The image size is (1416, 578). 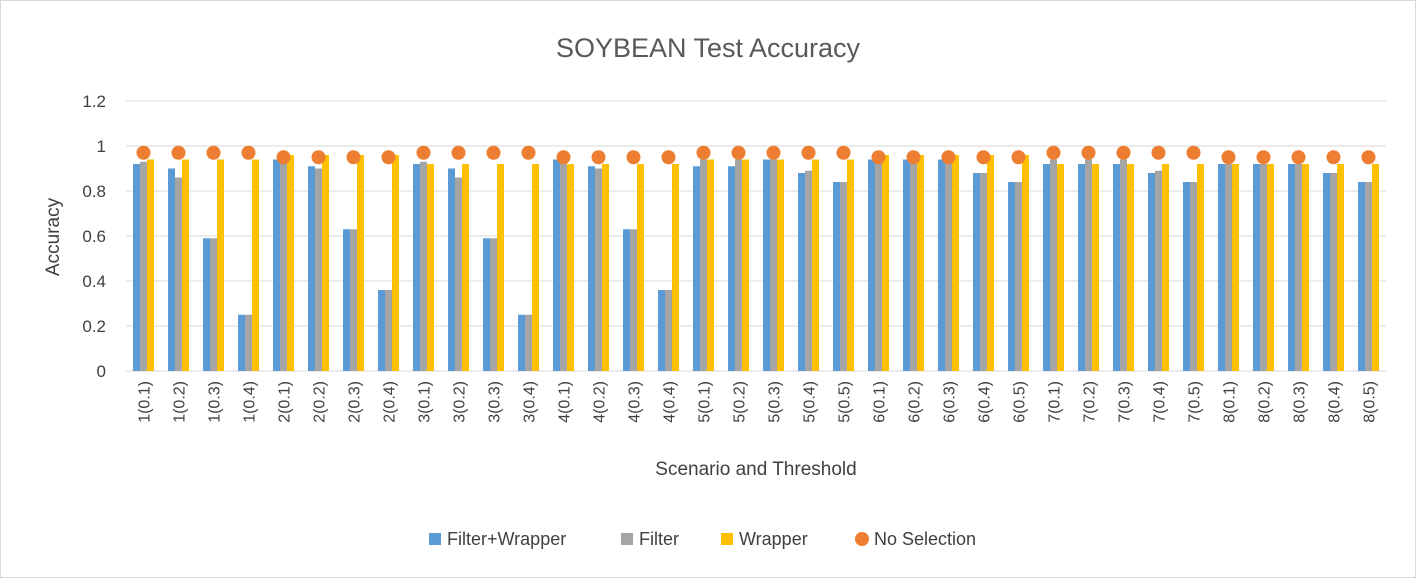 I want to click on x-tick-label: 4(0.1), so click(x=565, y=402).